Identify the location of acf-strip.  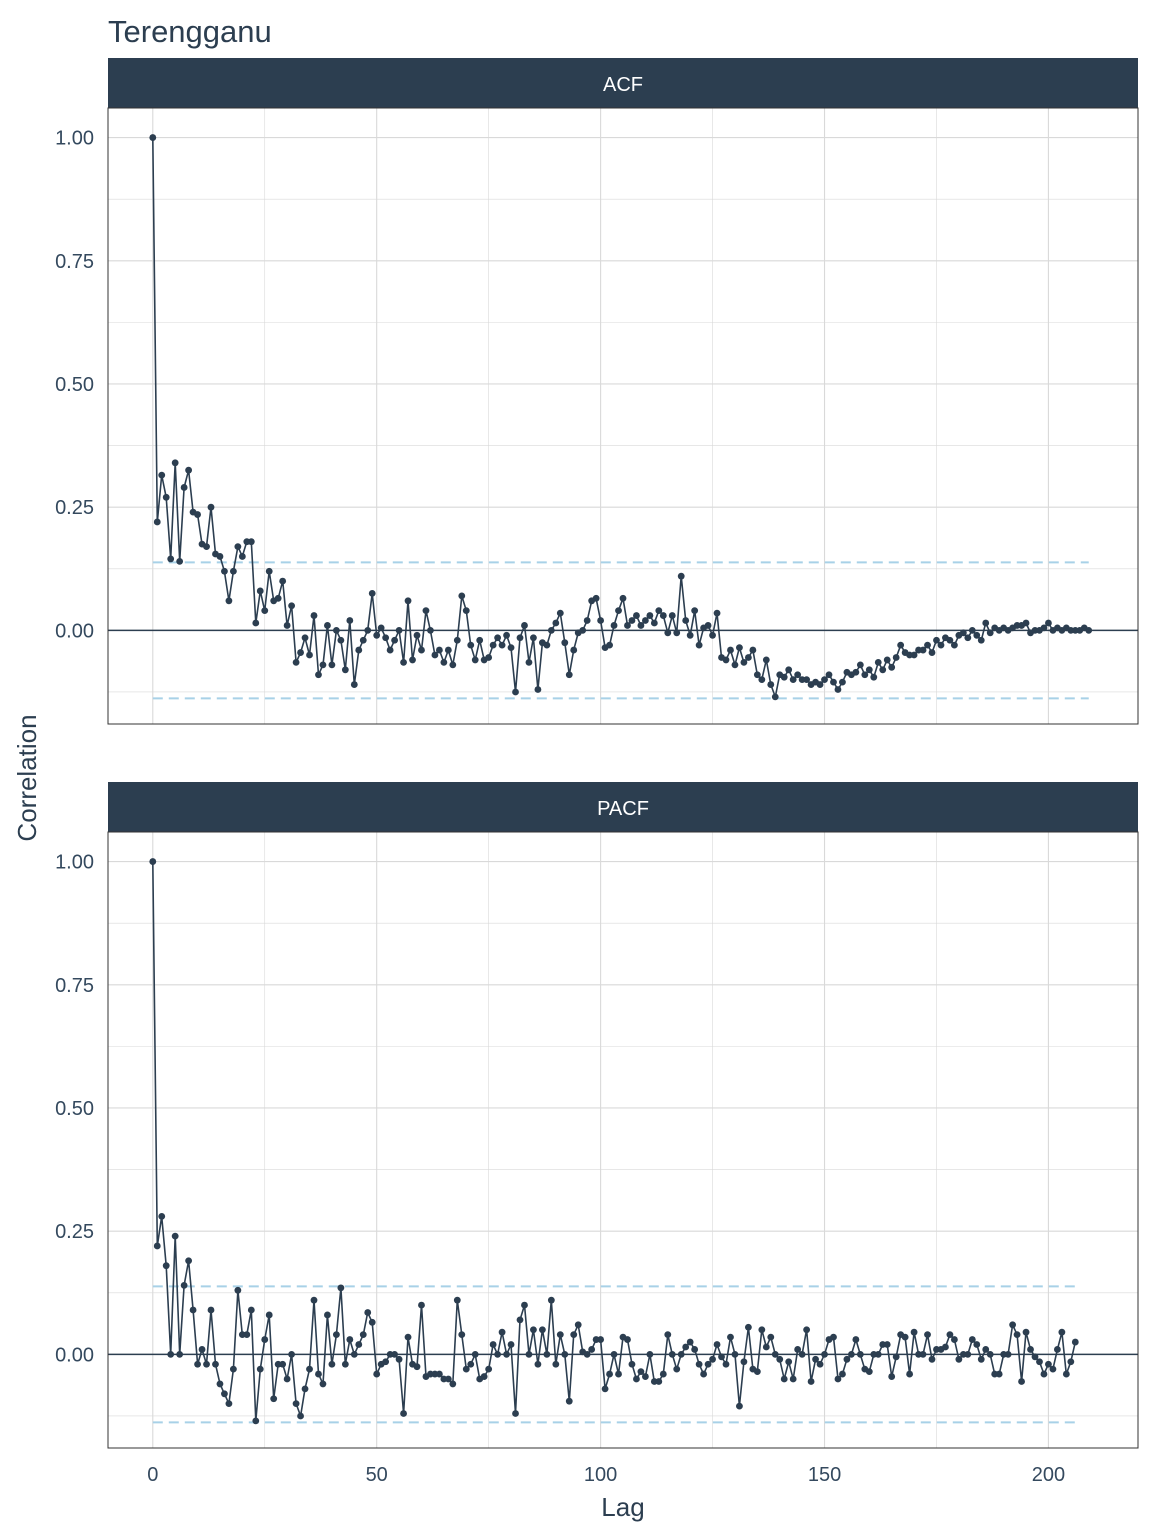
(623, 83).